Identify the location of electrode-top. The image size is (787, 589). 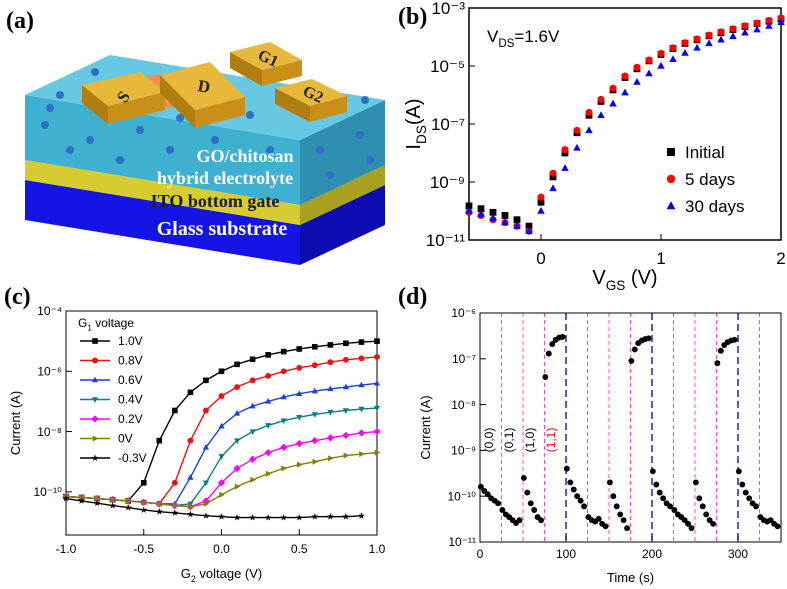
(202, 86).